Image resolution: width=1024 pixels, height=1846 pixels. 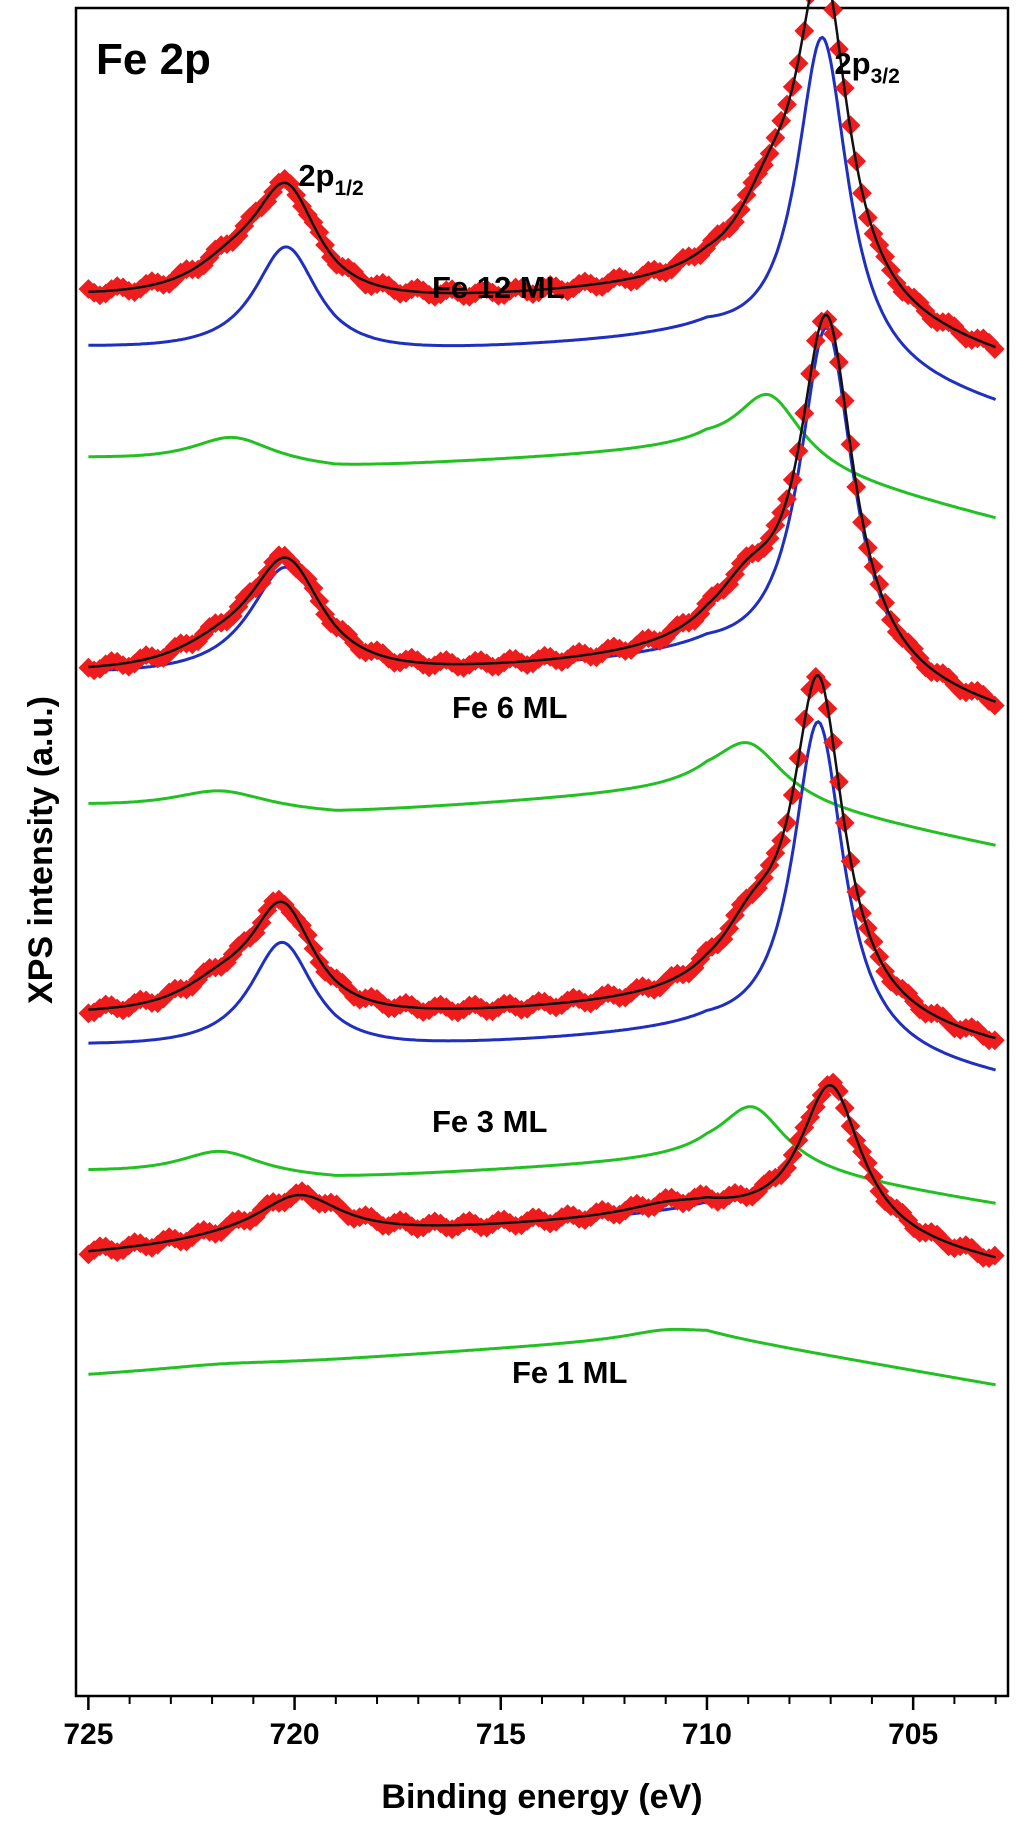 I want to click on chart-title: Fe 2p, so click(x=153, y=59).